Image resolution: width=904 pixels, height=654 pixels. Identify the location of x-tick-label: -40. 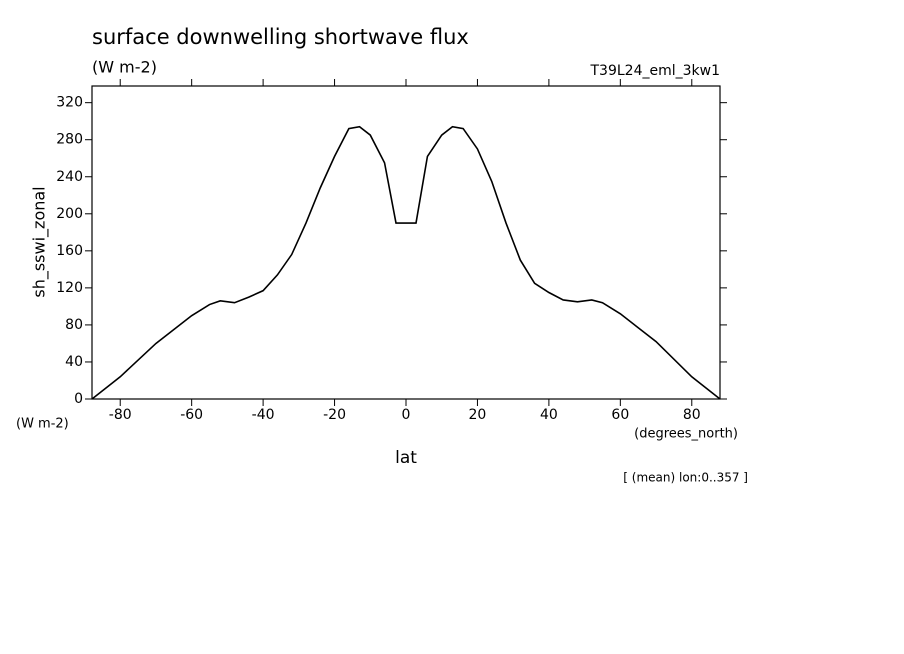
(263, 415).